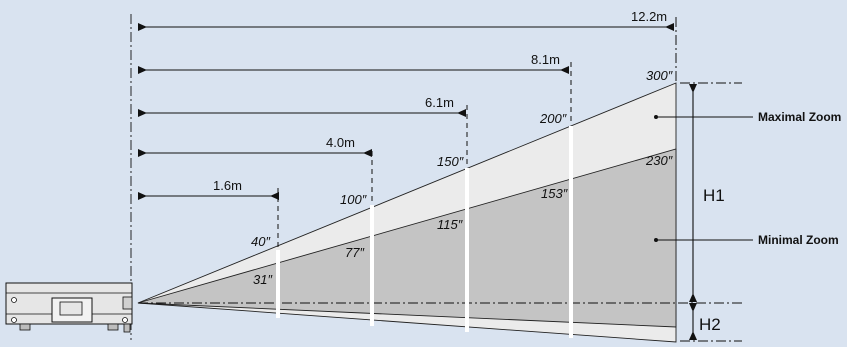  Describe the element at coordinates (69, 307) in the screenshot. I see `projector-icon` at that location.